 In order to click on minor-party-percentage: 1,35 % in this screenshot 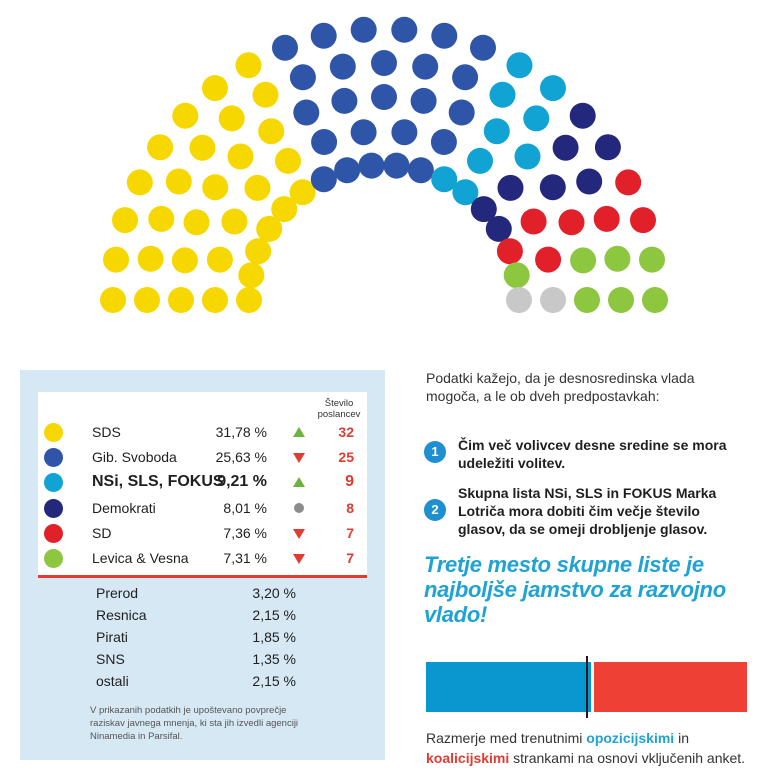, I will do `click(274, 659)`.